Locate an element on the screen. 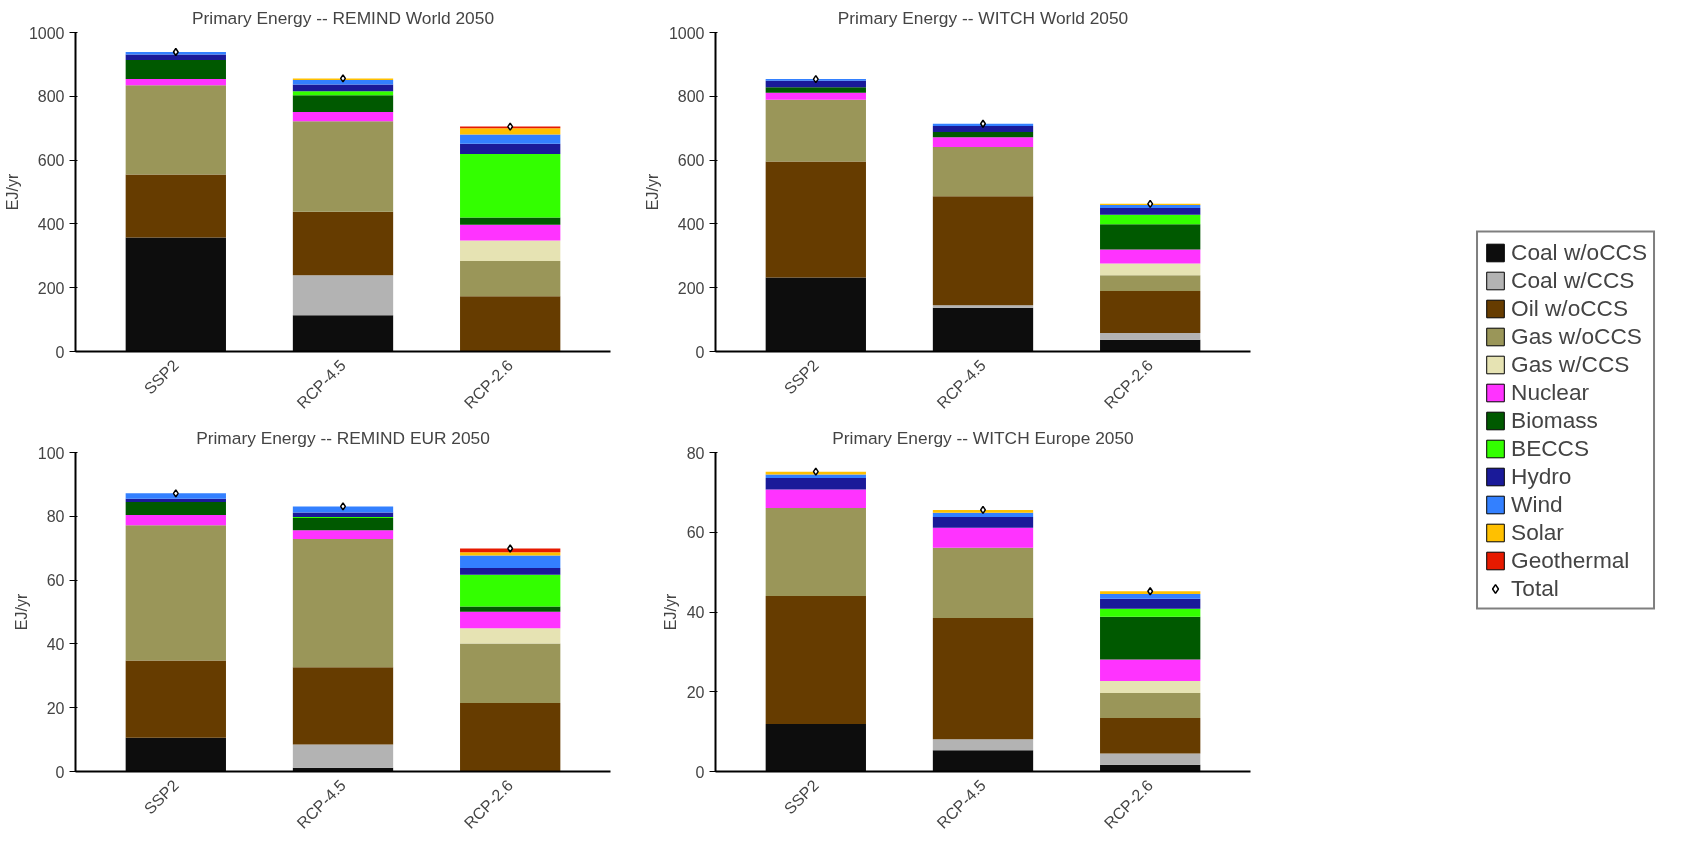 This screenshot has width=1686, height=859. y-tick-label: 60 is located at coordinates (55, 581).